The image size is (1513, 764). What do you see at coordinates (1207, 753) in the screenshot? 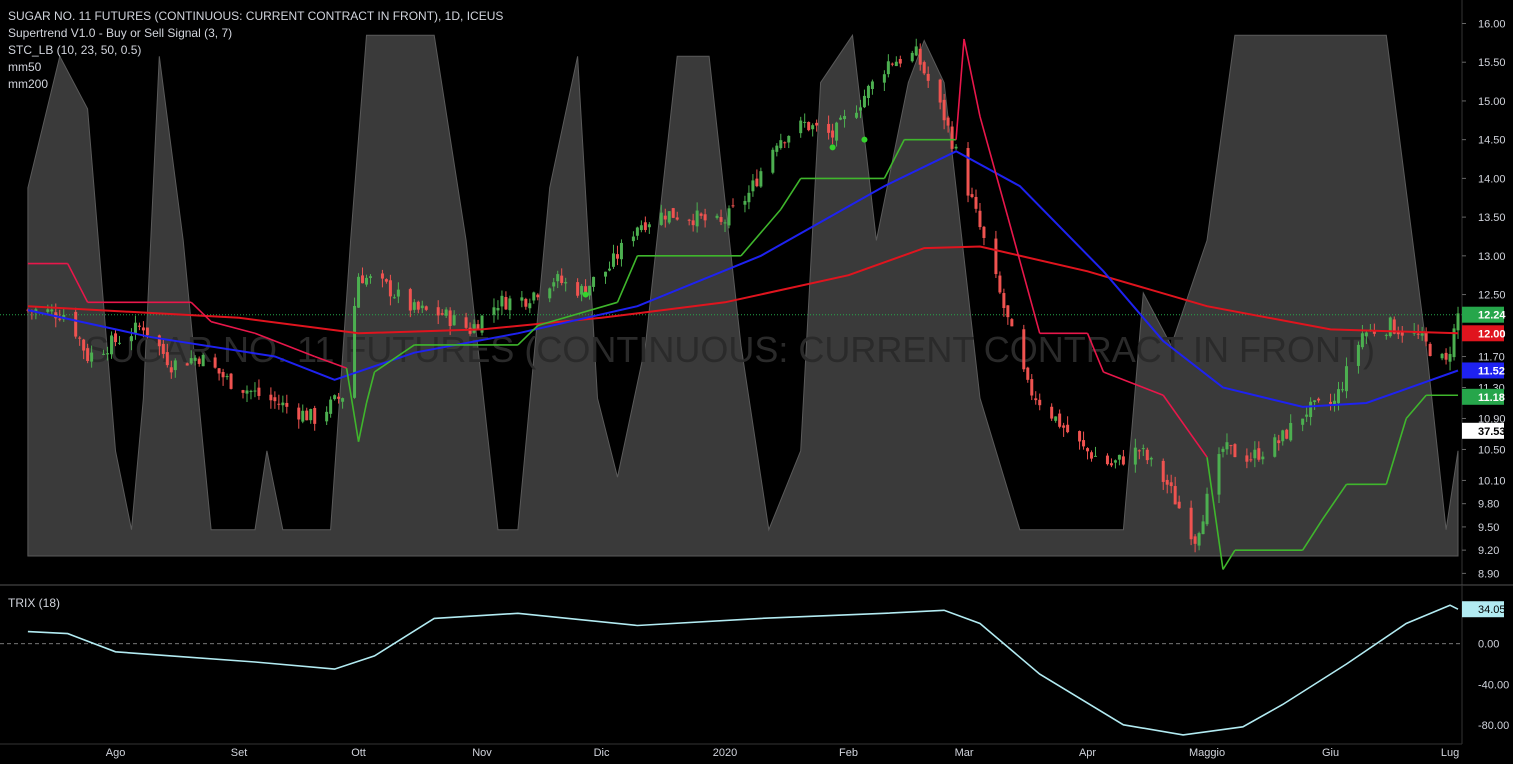
I see `time-tick-label: Maggio` at bounding box center [1207, 753].